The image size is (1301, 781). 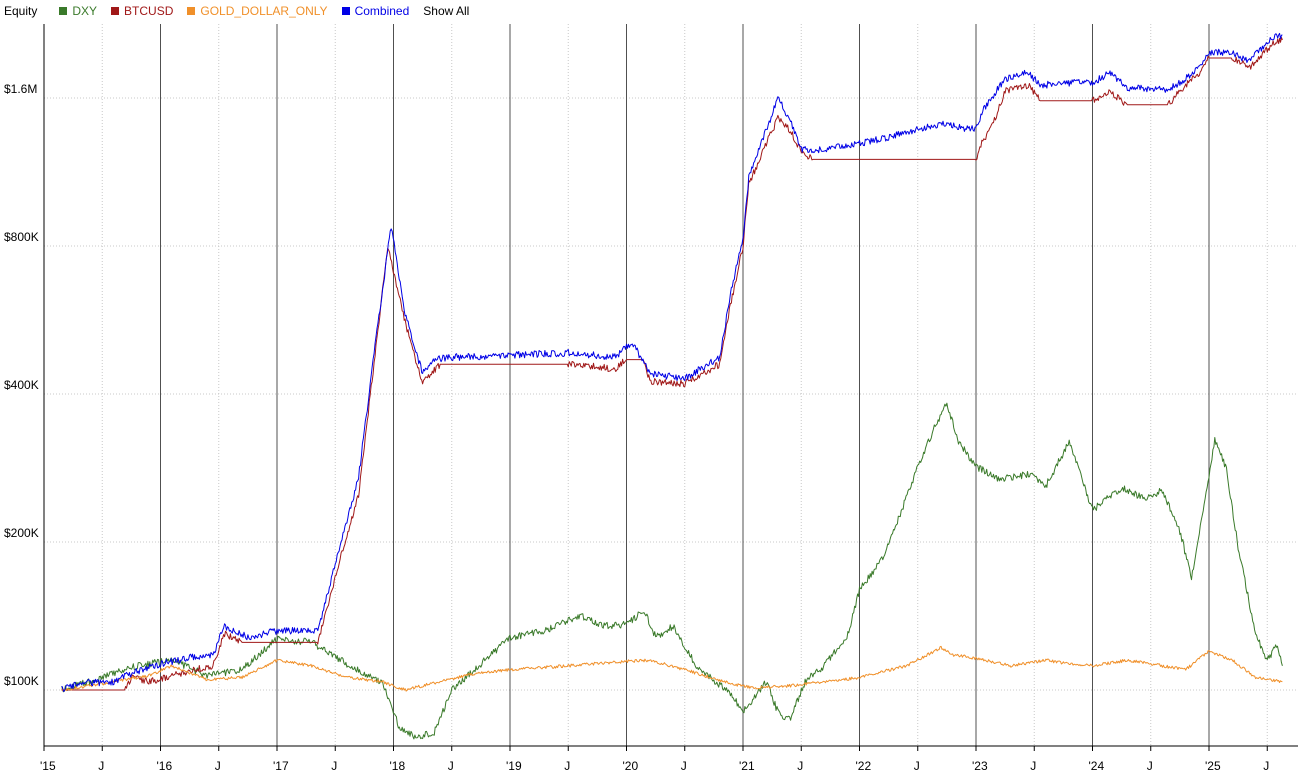 What do you see at coordinates (980, 766) in the screenshot?
I see `x-tick-label: '23` at bounding box center [980, 766].